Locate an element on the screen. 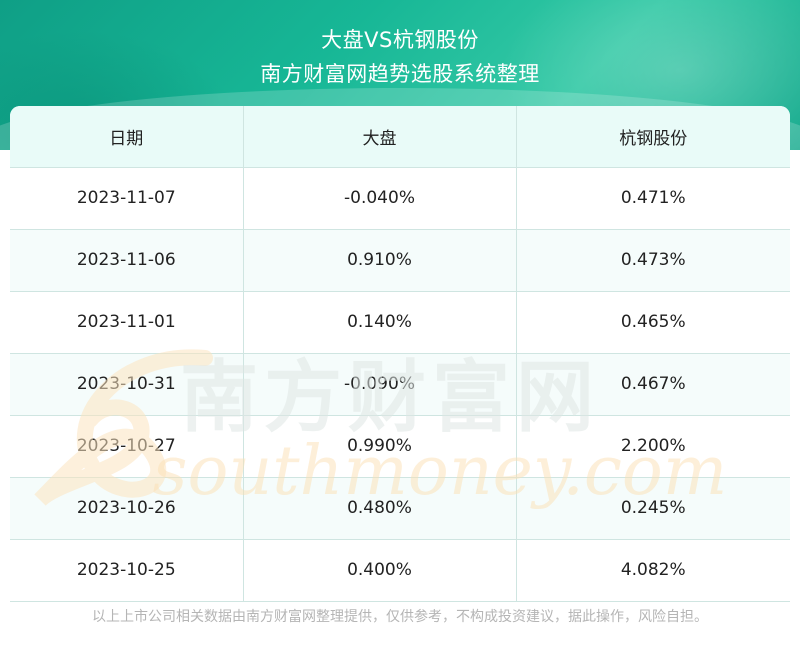 The width and height of the screenshot is (800, 646). table-row: 2023-10-26 0.480% 0.245% is located at coordinates (400, 508).